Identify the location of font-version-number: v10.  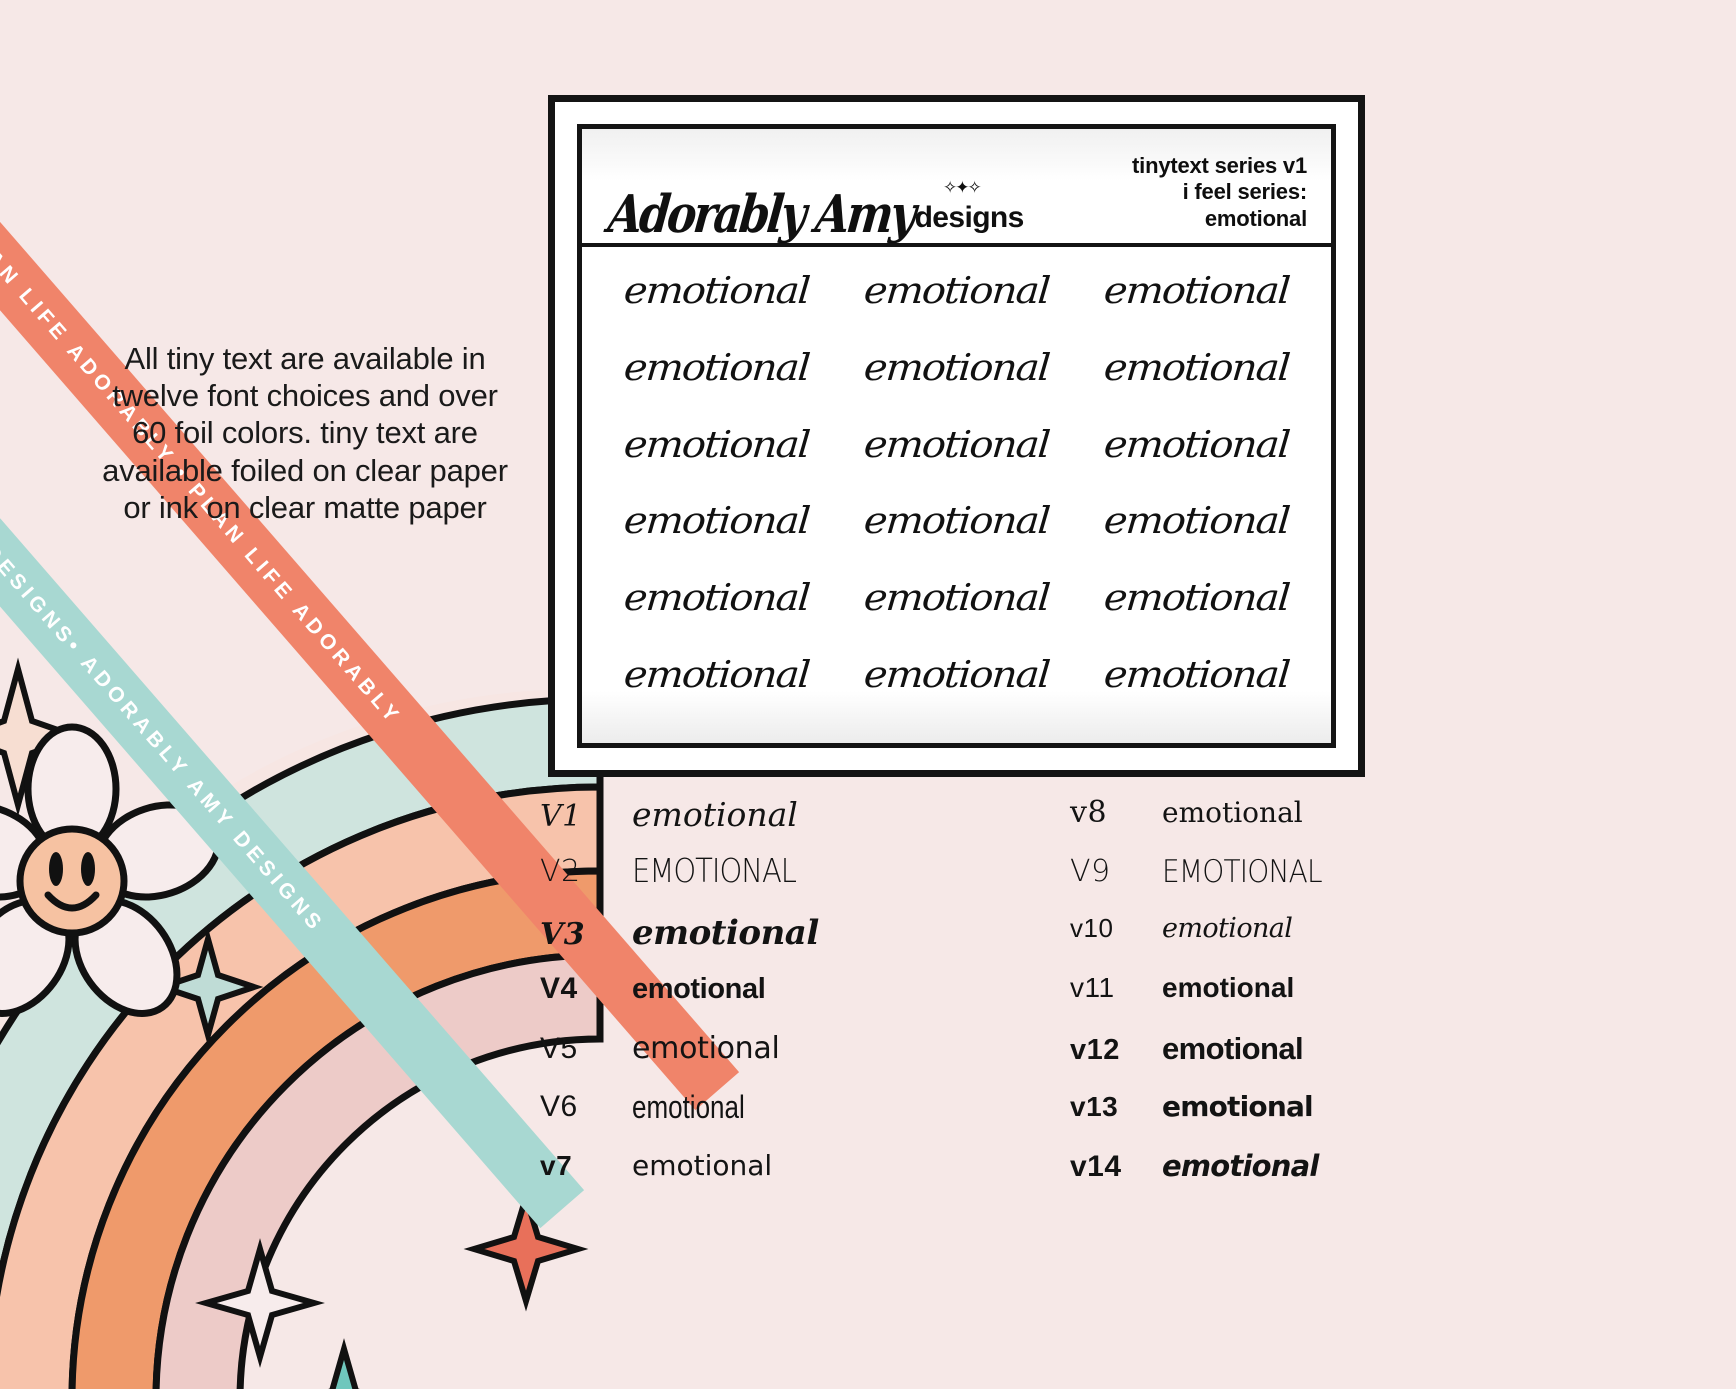
(1092, 928).